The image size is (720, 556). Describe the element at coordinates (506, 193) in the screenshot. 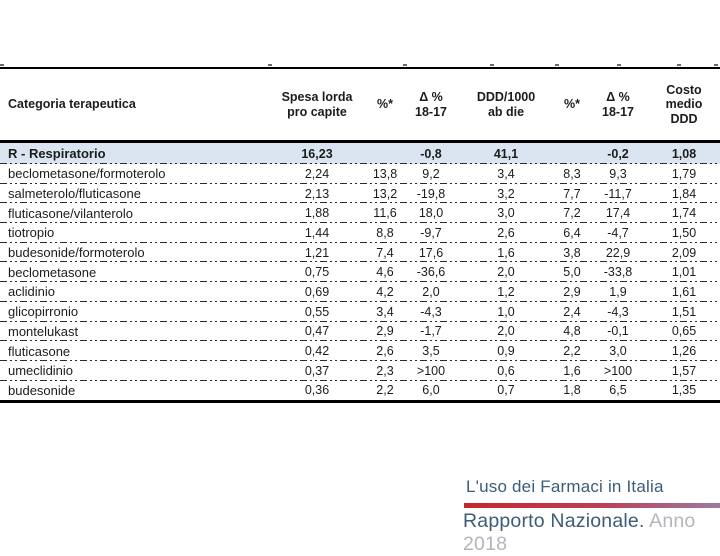

I see `cell-ddd-1000: 3,2` at that location.